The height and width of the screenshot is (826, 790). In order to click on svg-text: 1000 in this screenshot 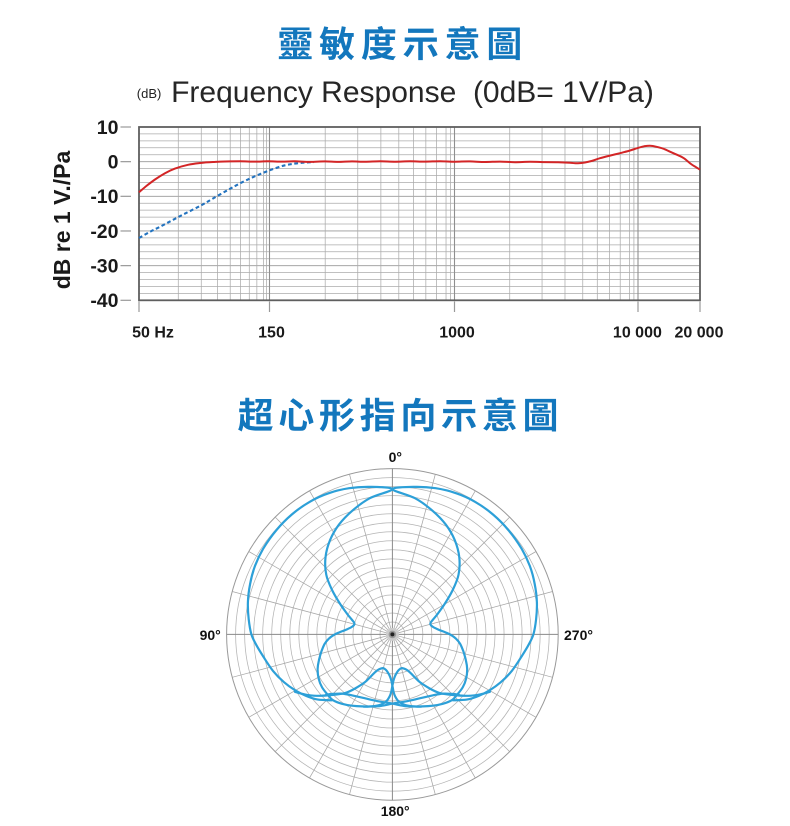, I will do `click(457, 333)`.